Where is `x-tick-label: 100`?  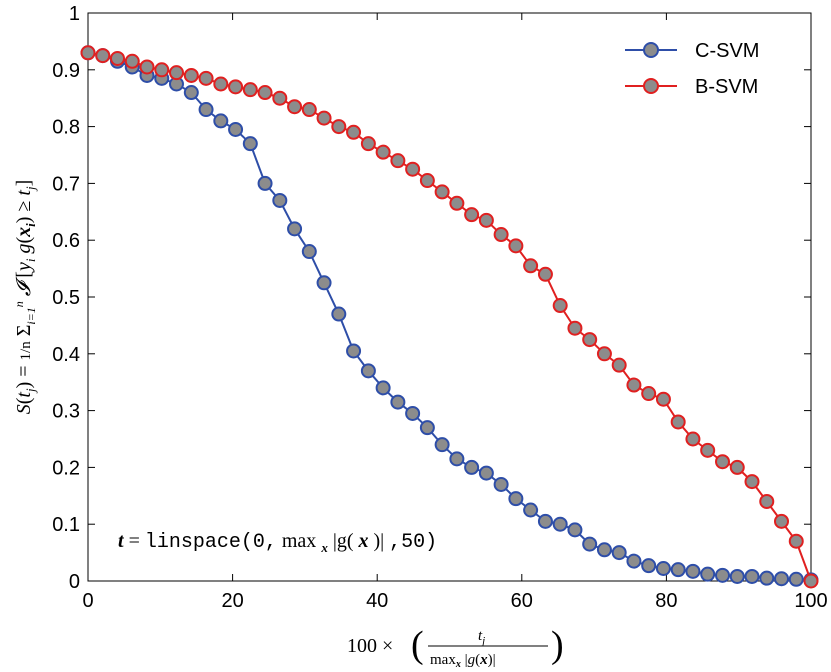 x-tick-label: 100 is located at coordinates (810, 601).